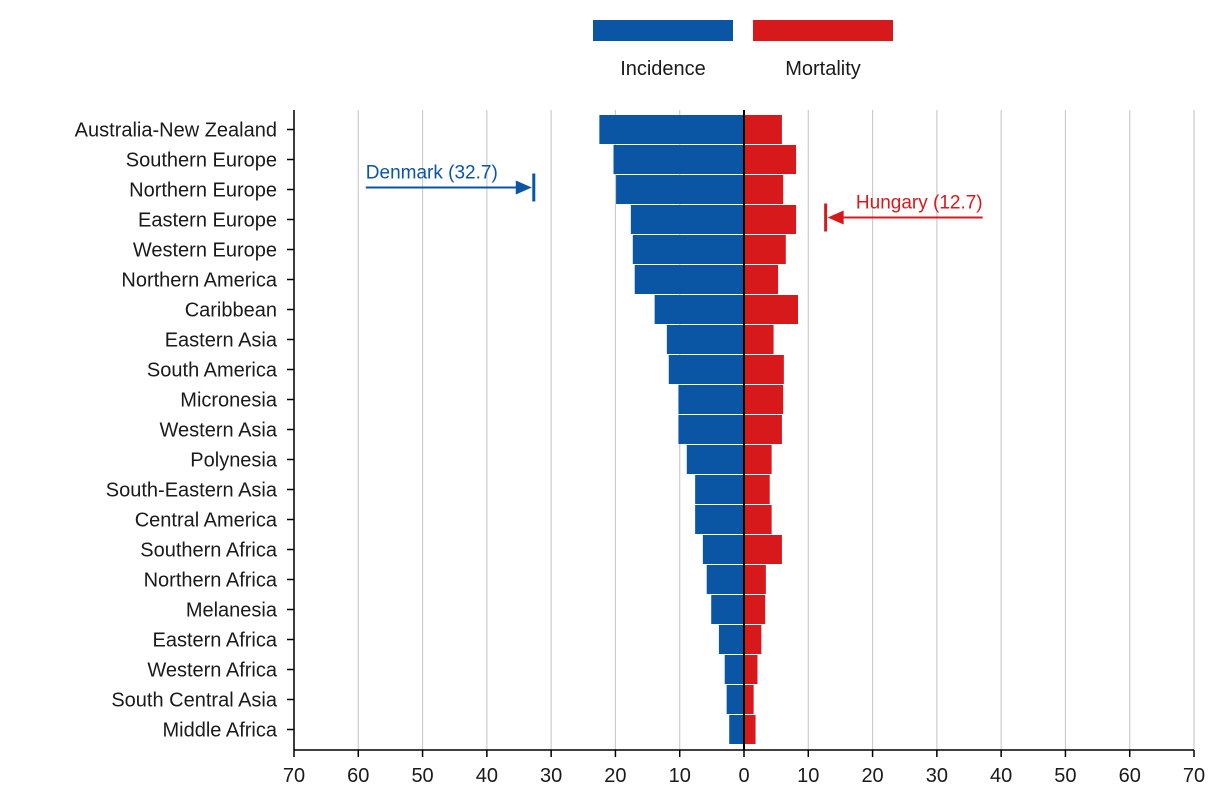  I want to click on category-label: Northern Europe, so click(203, 191).